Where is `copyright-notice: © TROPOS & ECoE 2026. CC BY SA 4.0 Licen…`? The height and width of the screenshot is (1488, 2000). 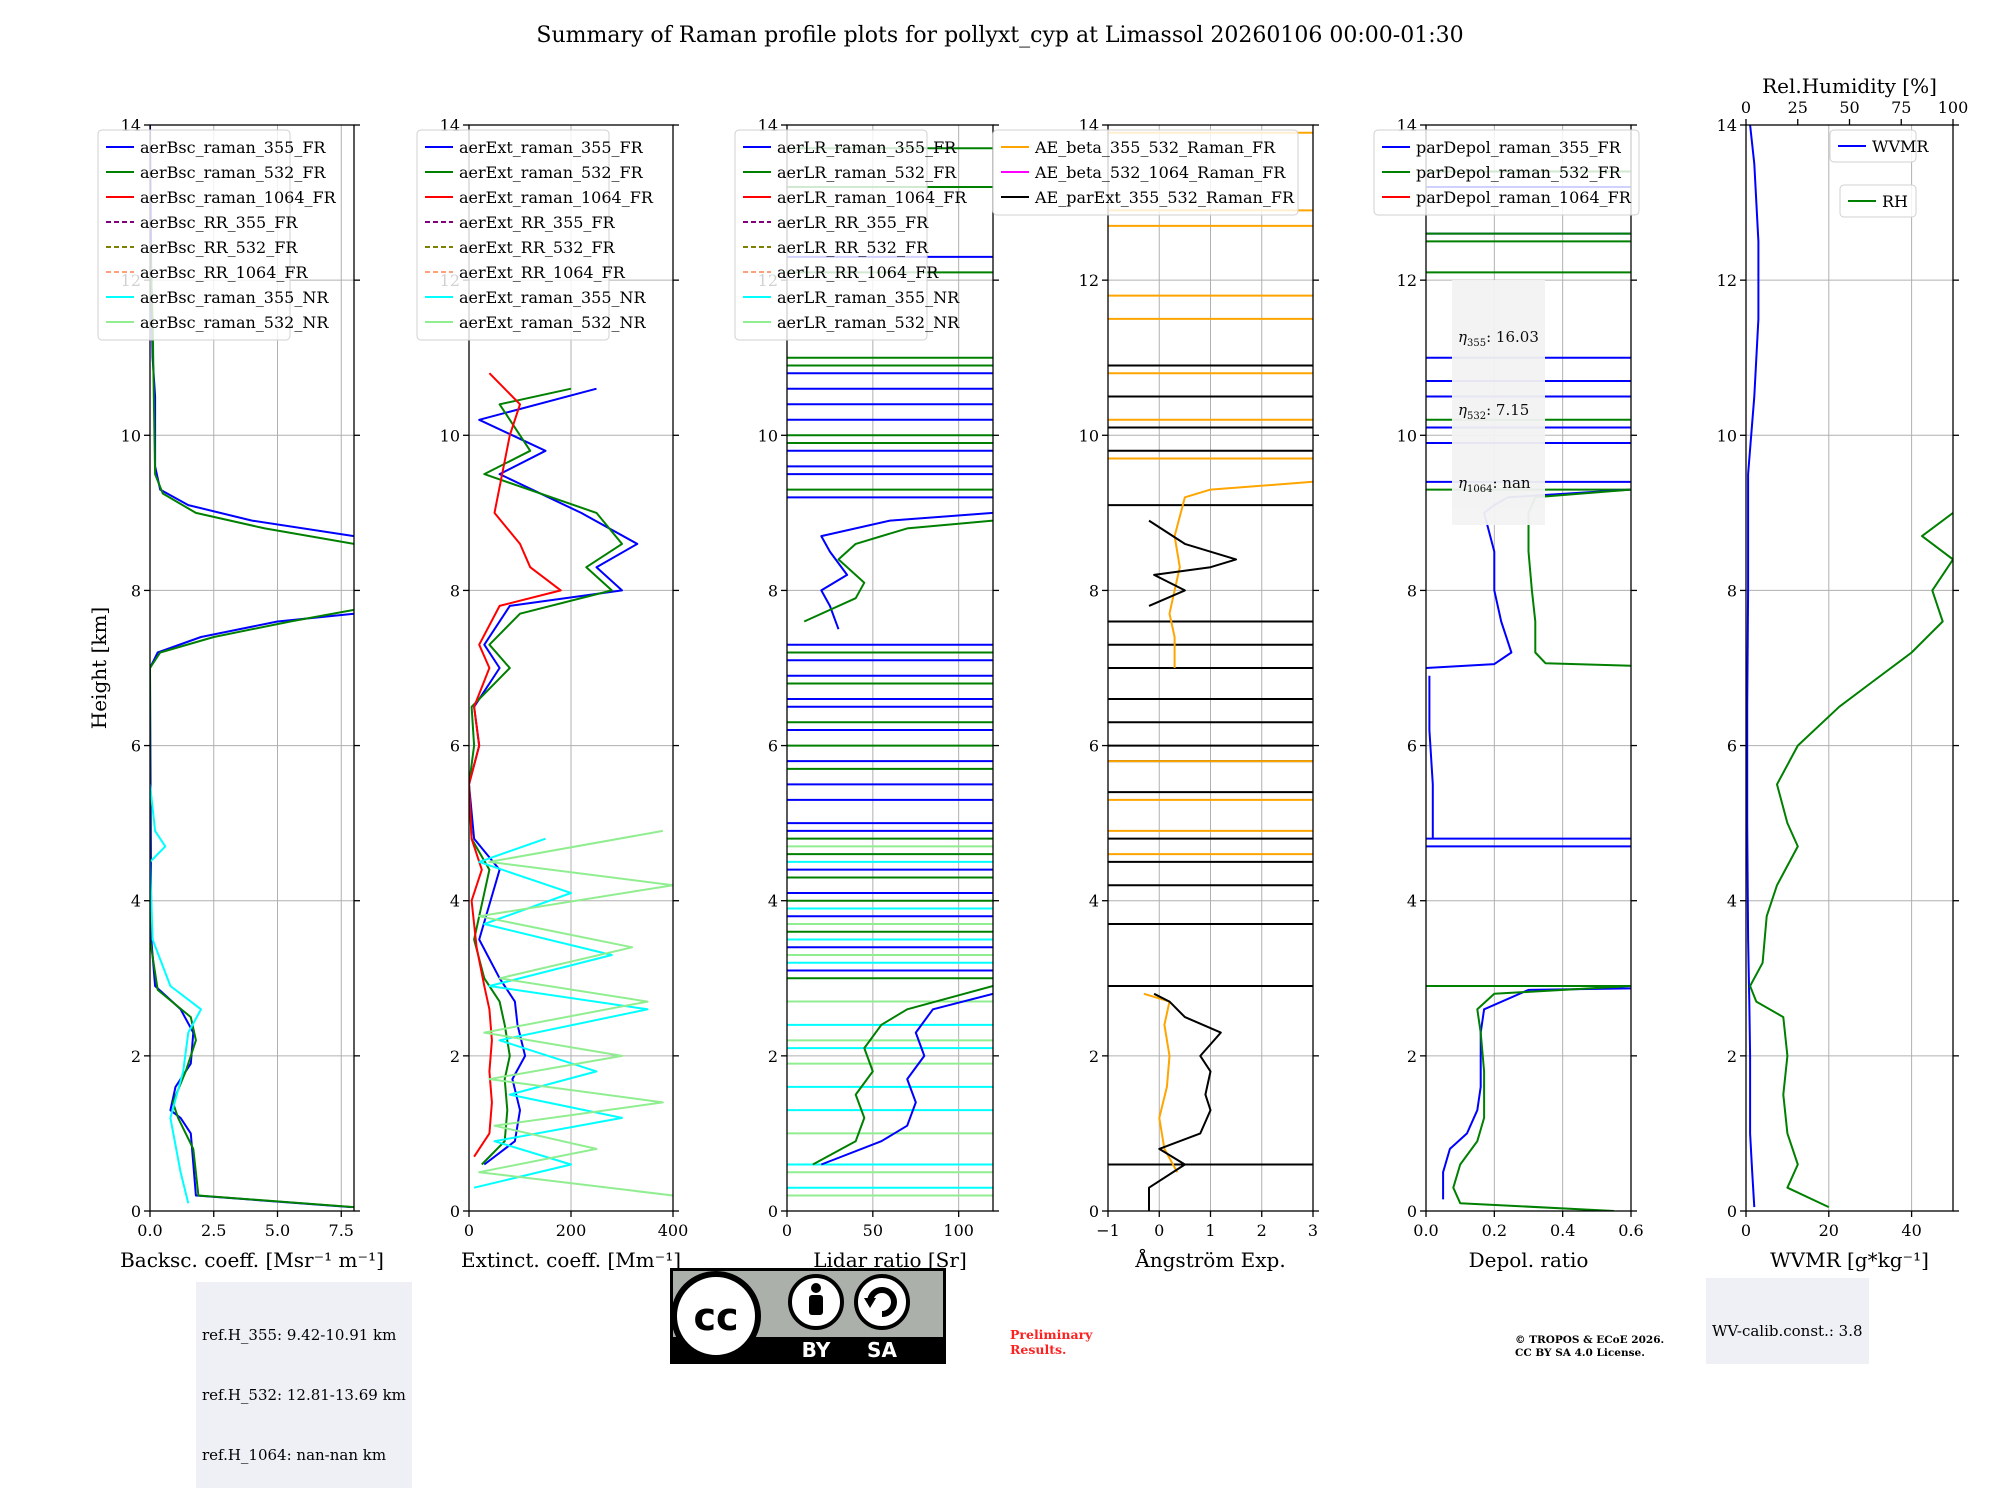
copyright-notice: © TROPOS & ECoE 2026. CC BY SA 4.0 Licen… is located at coordinates (1590, 1346).